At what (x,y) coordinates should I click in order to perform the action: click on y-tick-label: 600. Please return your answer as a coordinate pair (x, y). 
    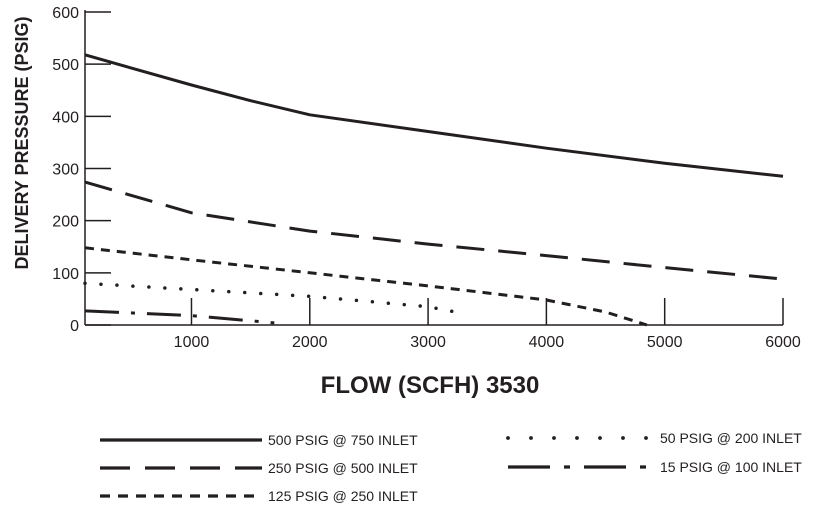
    Looking at the image, I should click on (65, 13).